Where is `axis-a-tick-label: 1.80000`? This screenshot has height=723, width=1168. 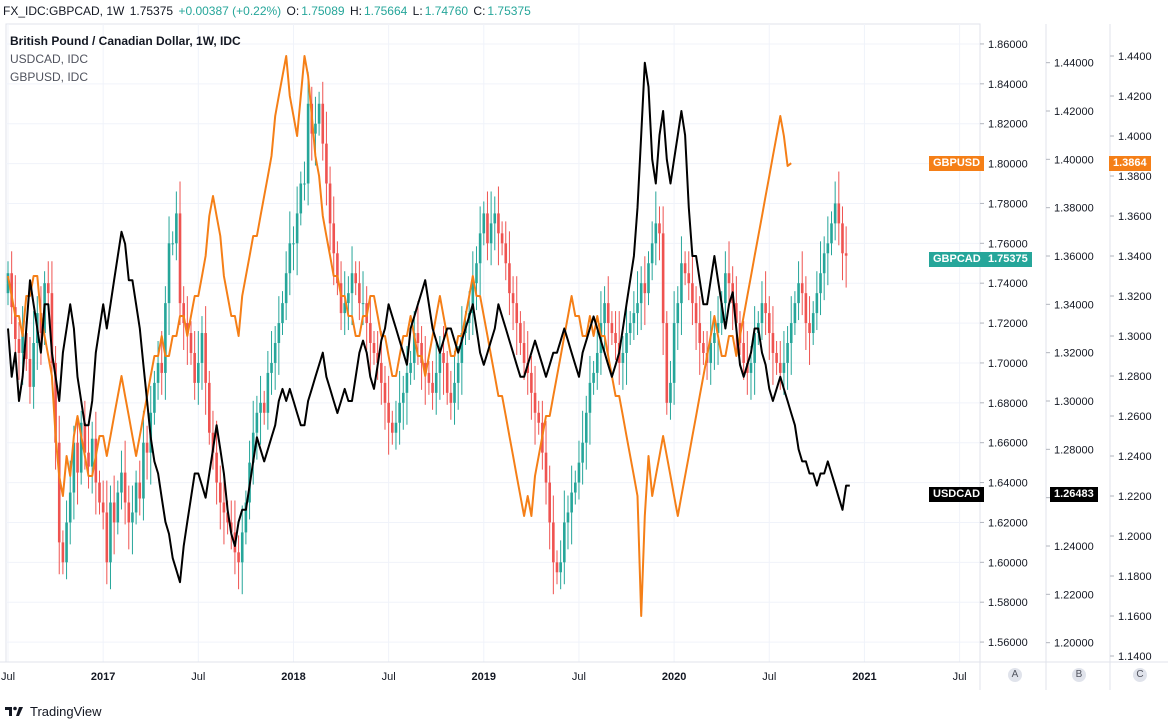
axis-a-tick-label: 1.80000 is located at coordinates (1008, 165).